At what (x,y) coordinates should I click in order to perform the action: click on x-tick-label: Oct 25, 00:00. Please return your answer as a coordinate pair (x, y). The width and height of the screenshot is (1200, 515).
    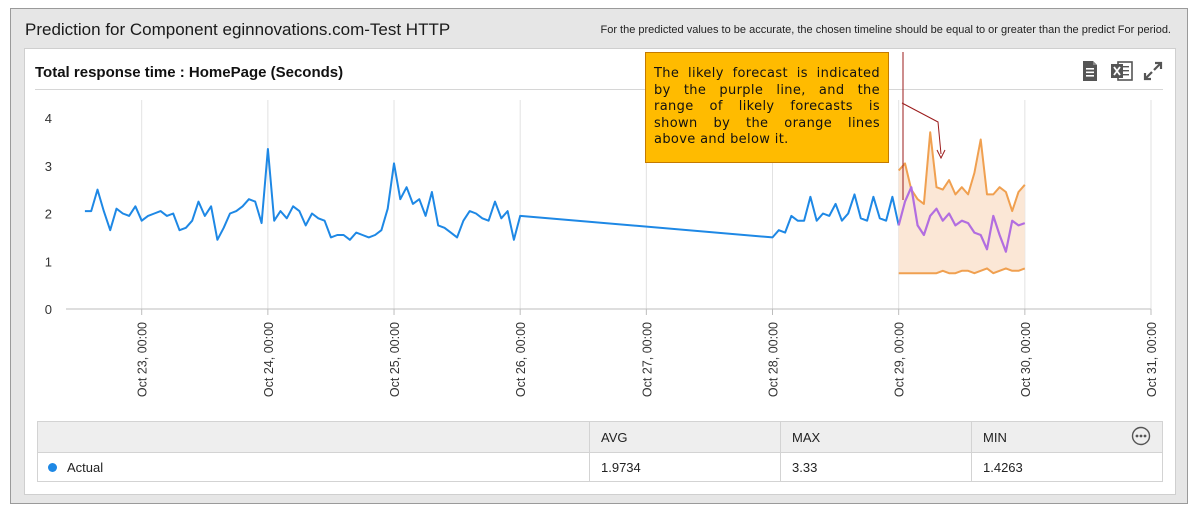
    Looking at the image, I should click on (395, 359).